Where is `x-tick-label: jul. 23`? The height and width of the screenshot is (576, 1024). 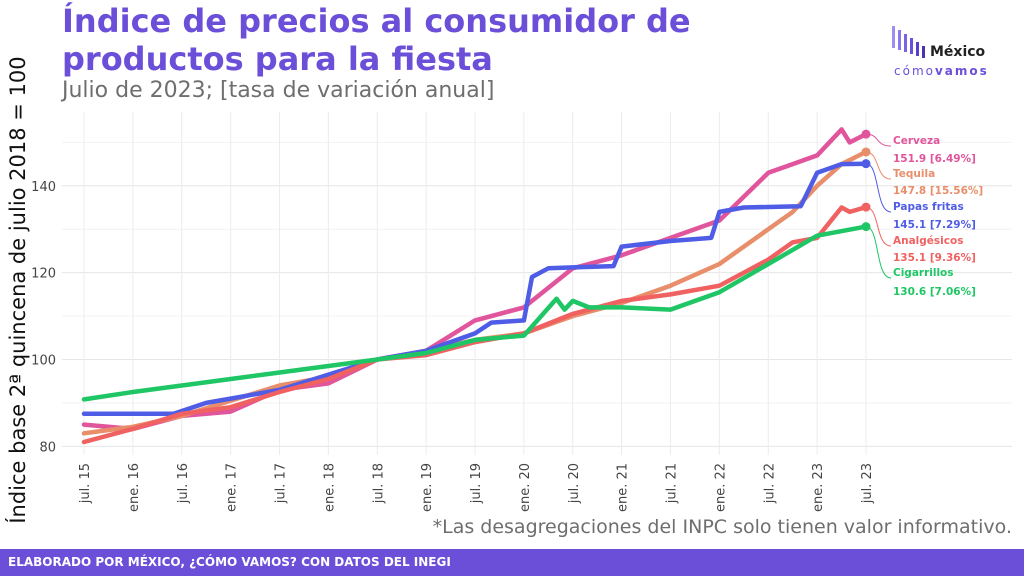
x-tick-label: jul. 23 is located at coordinates (867, 483).